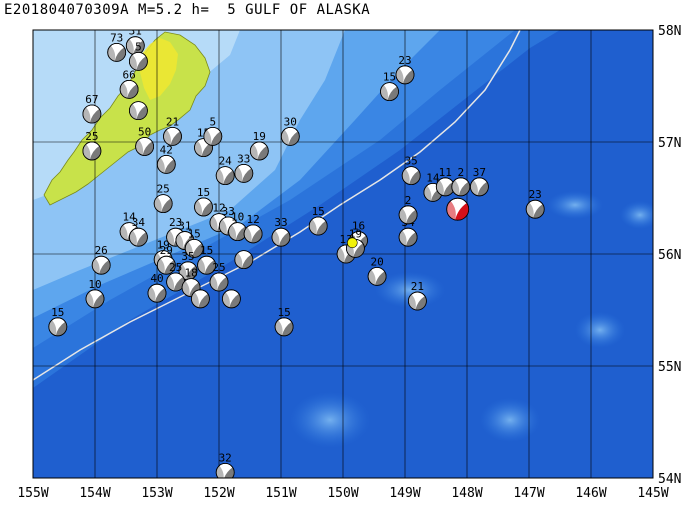 Image resolution: width=699 pixels, height=507 pixels. I want to click on event-depth-label: 2, so click(460, 172).